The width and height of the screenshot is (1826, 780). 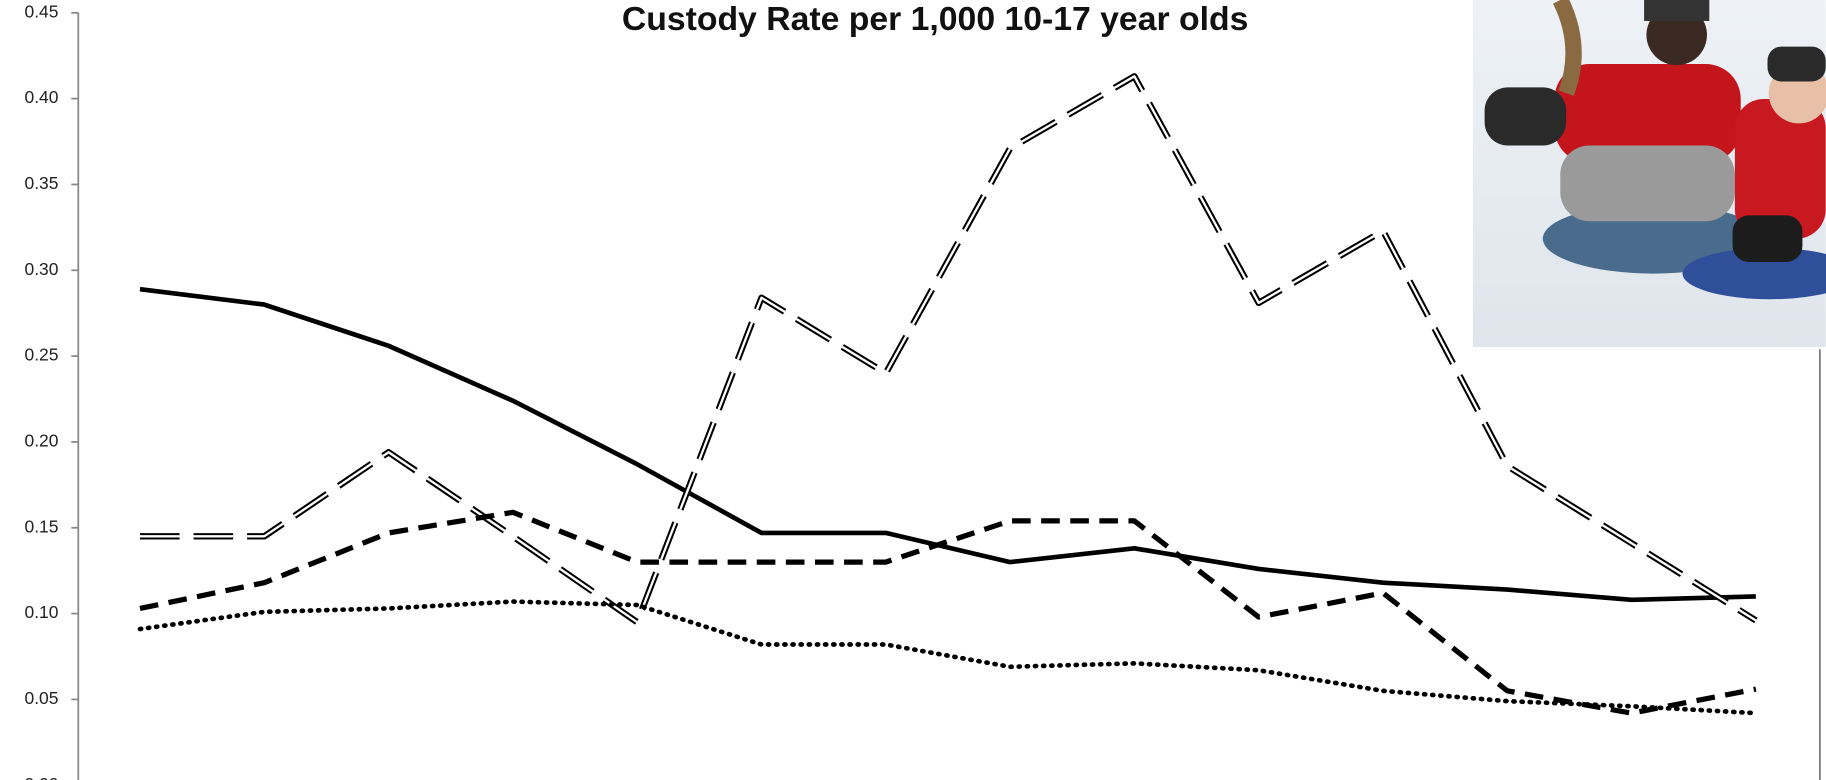 I want to click on y-tick-label: 0.10, so click(x=42, y=612).